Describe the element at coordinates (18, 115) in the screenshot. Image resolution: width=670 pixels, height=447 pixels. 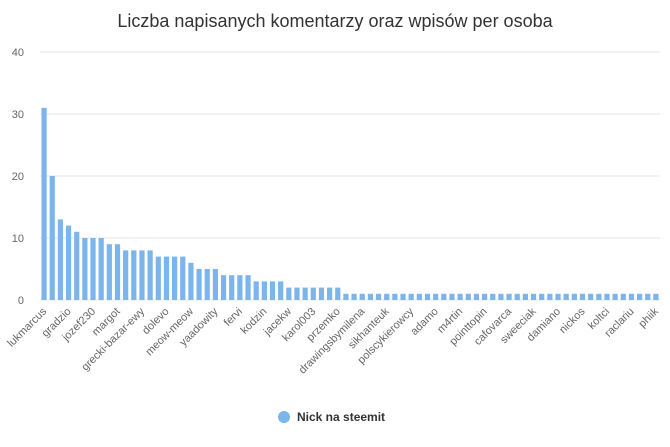
I see `y-tick-label: 30` at that location.